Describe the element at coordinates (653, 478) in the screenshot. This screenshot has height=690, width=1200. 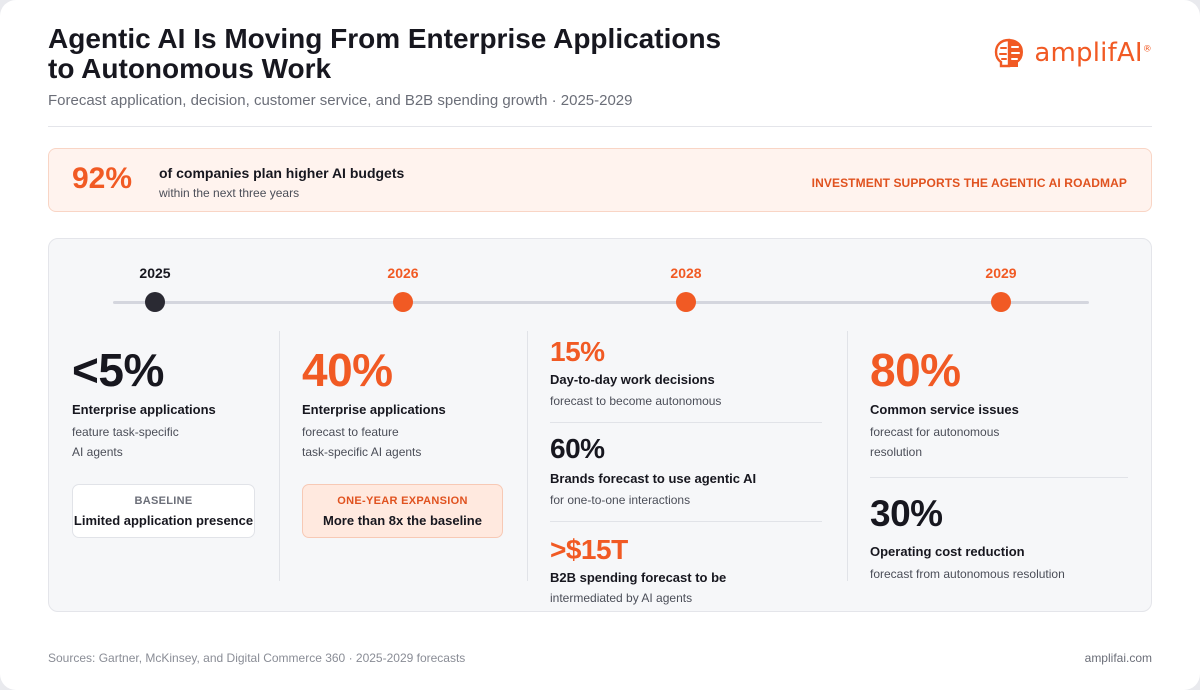
I see `stat-2028-brands-label: Brands forecast to use agentic AI` at that location.